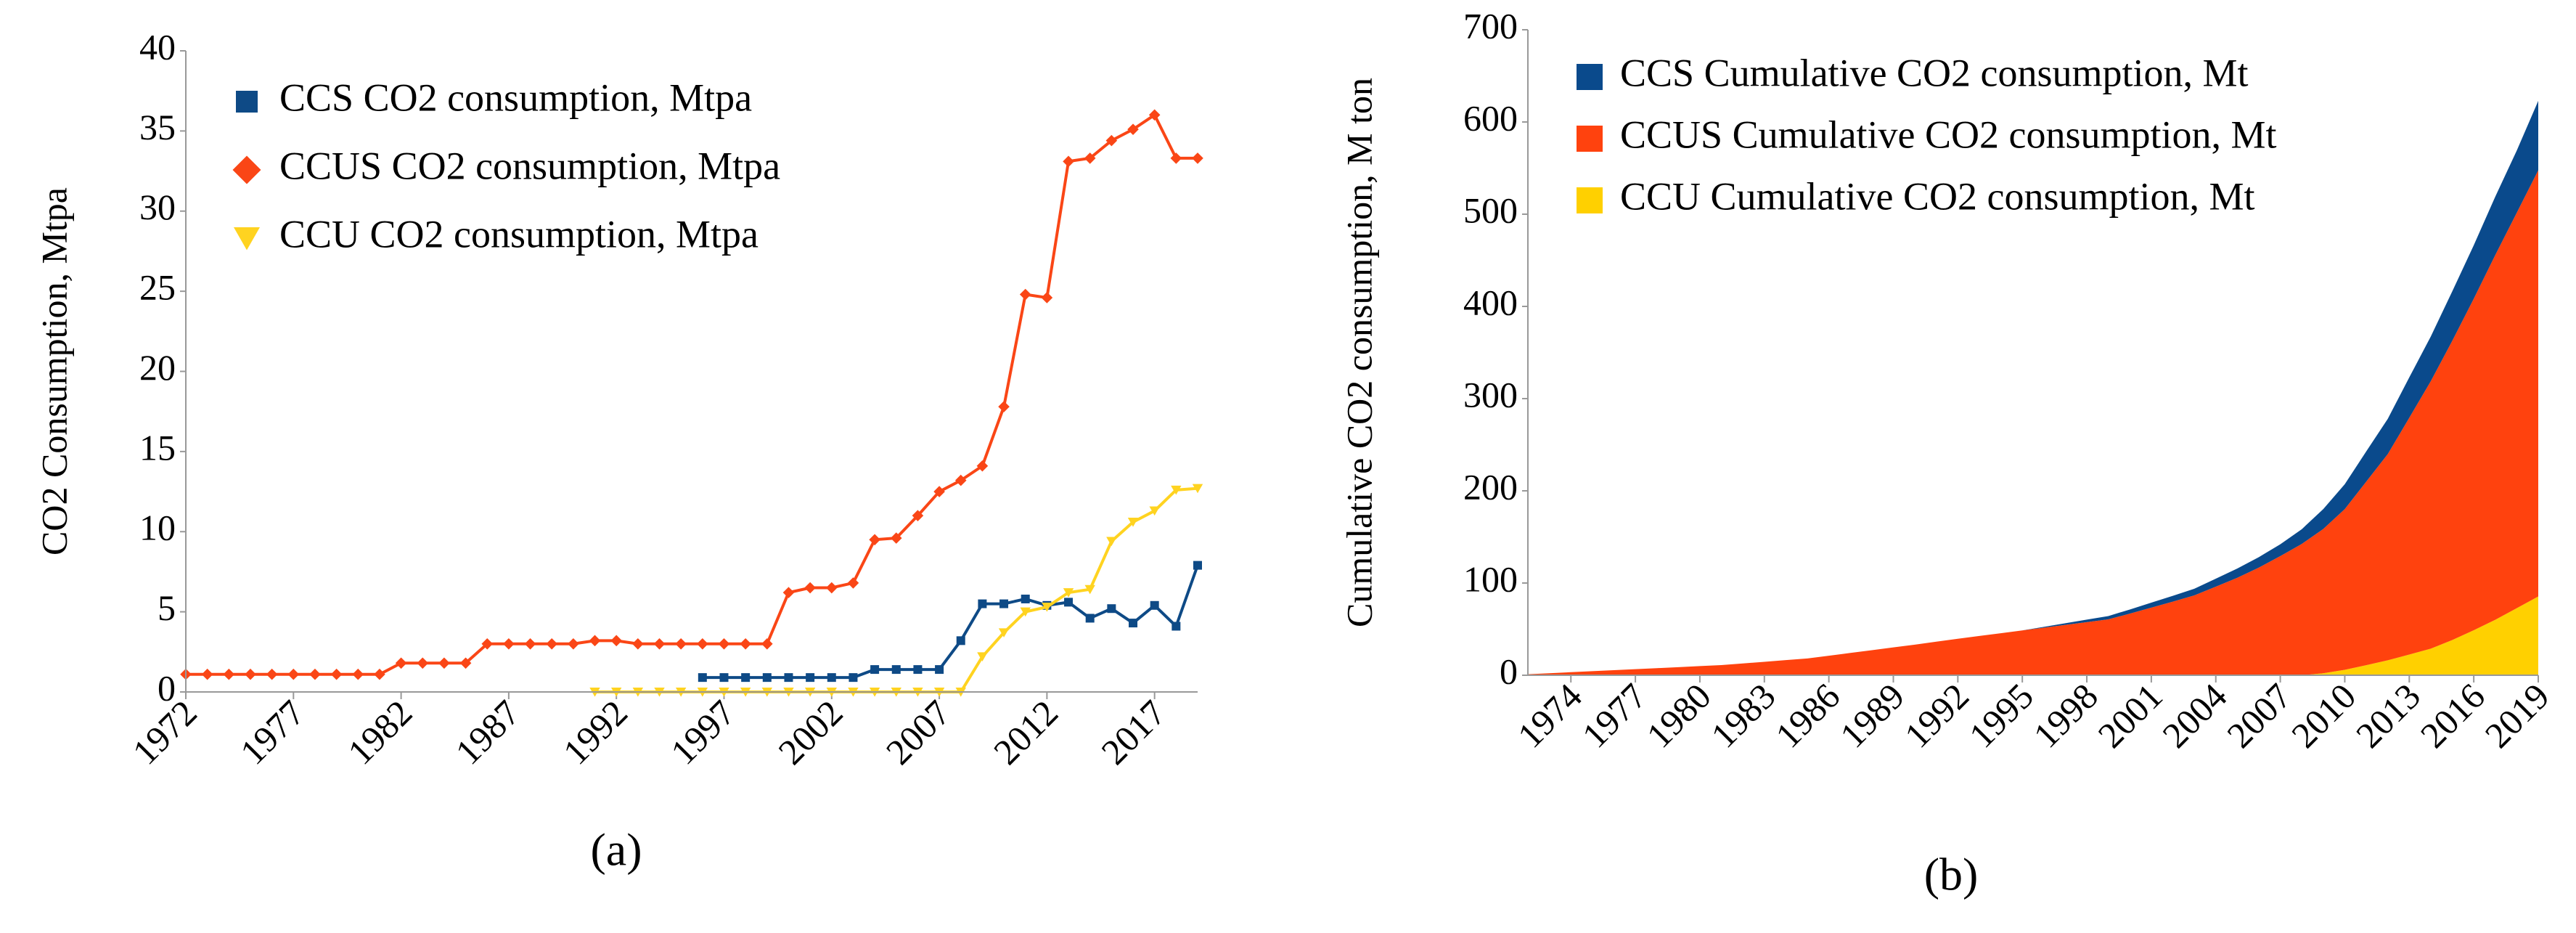 This screenshot has width=2576, height=933. I want to click on x-tick-label: 1986, so click(1807, 715).